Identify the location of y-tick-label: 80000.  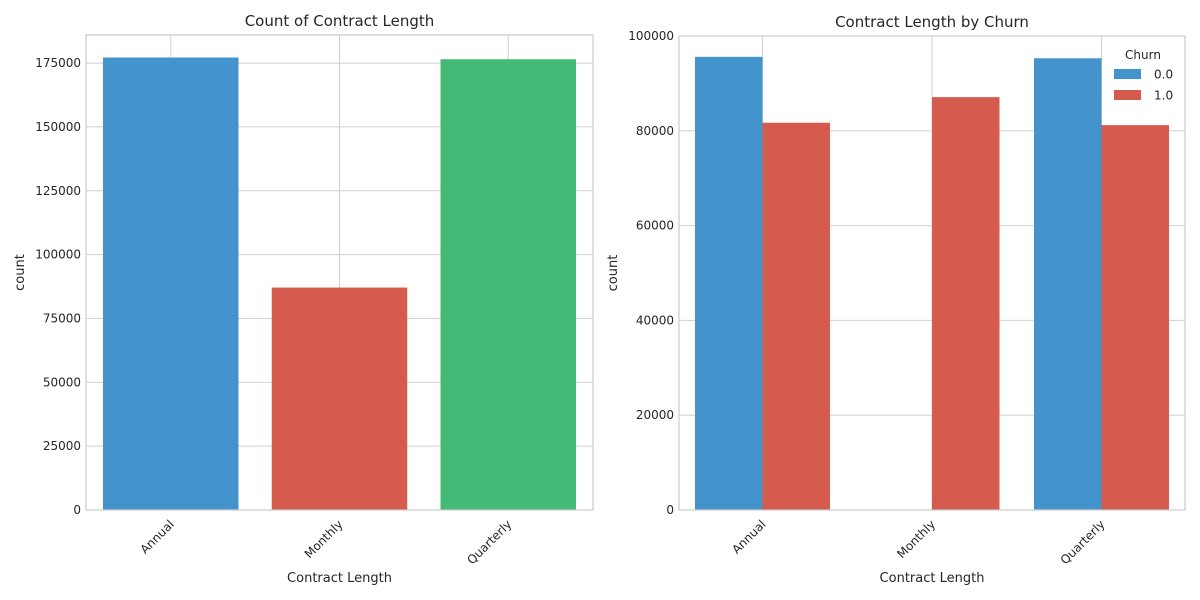
(655, 131).